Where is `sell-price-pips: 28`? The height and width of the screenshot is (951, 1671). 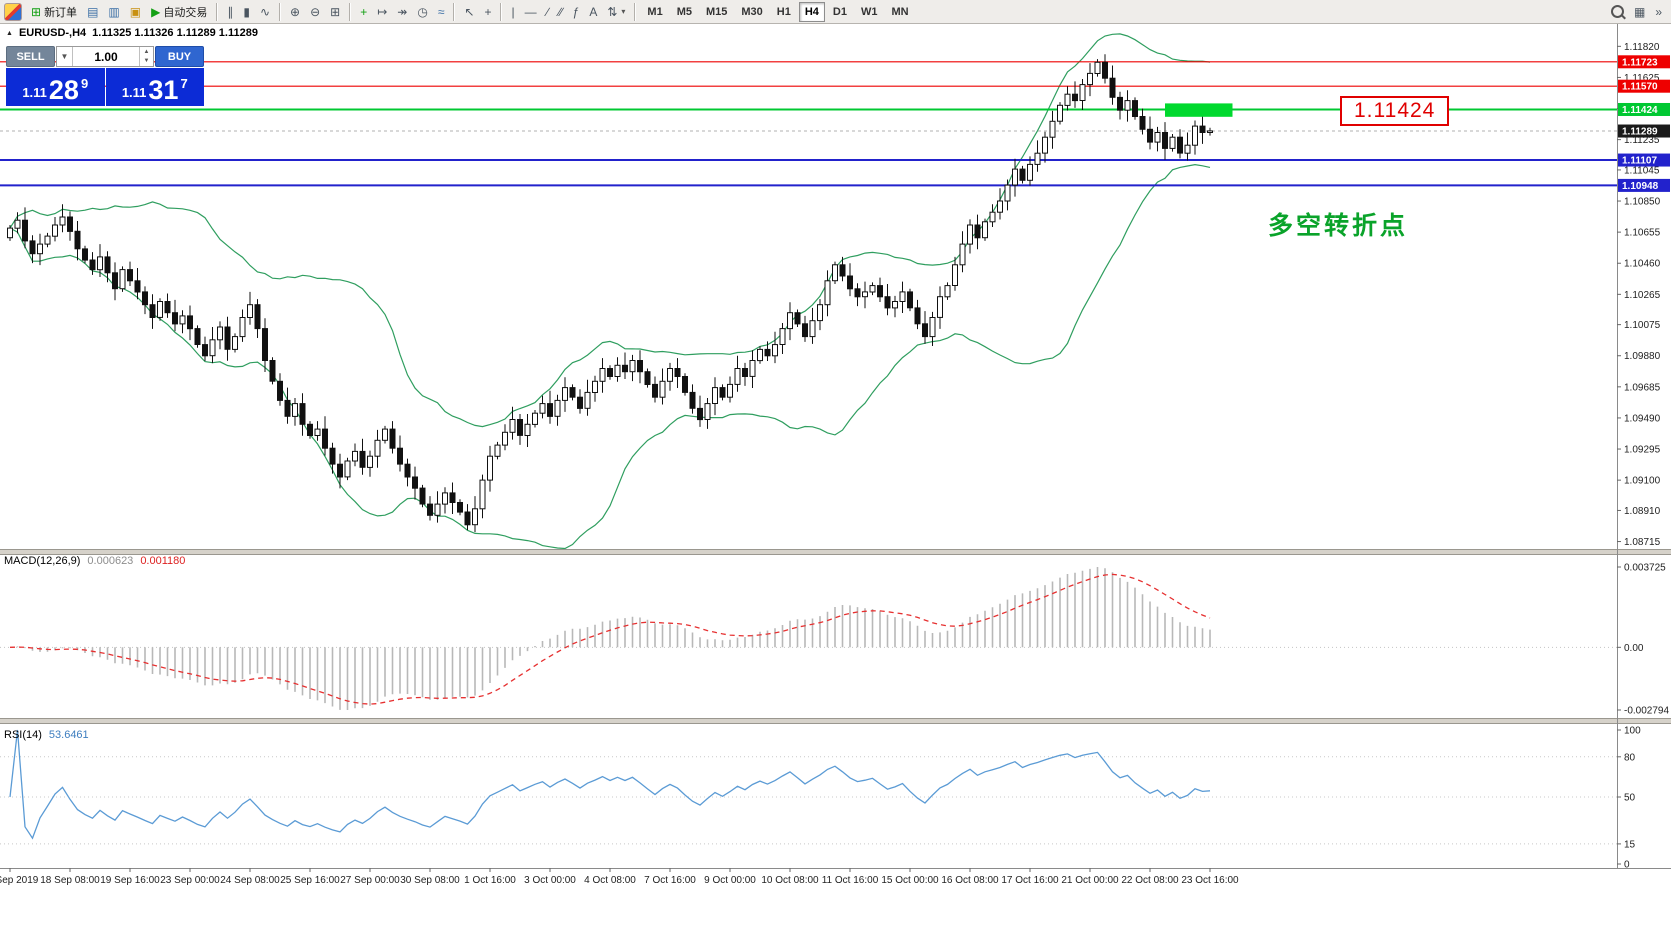 sell-price-pips: 28 is located at coordinates (63, 90).